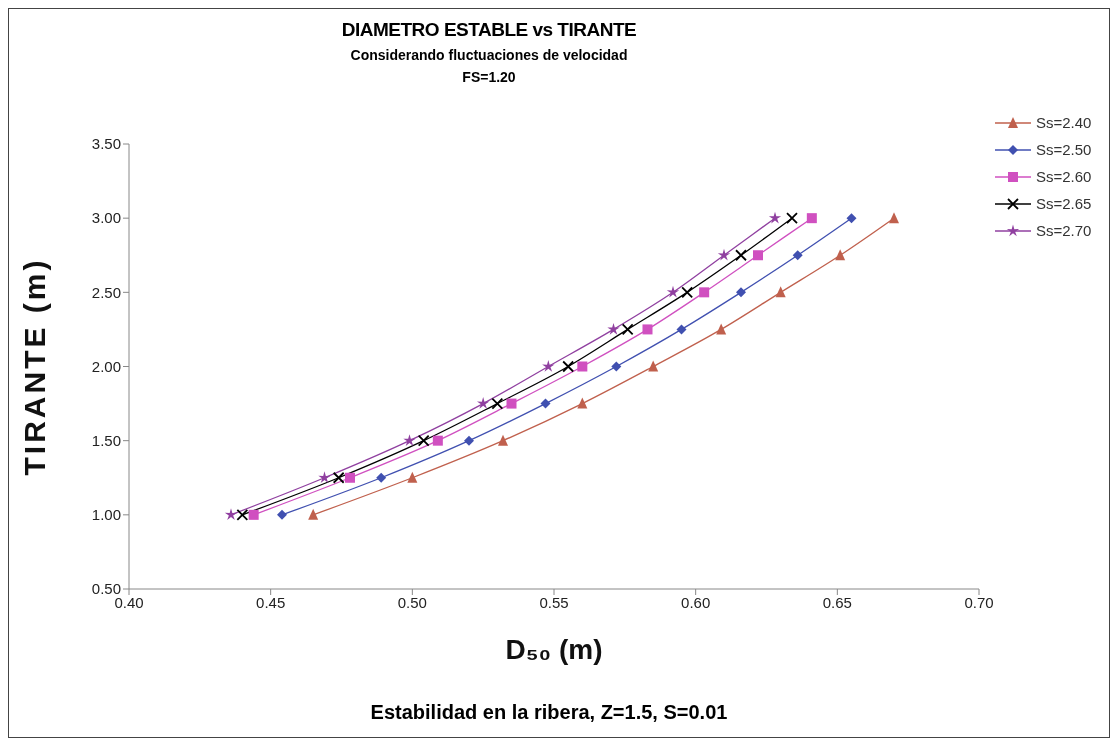  What do you see at coordinates (549, 712) in the screenshot?
I see `text: Estabilidad en la ribera, Z=1.5, S=0.01` at bounding box center [549, 712].